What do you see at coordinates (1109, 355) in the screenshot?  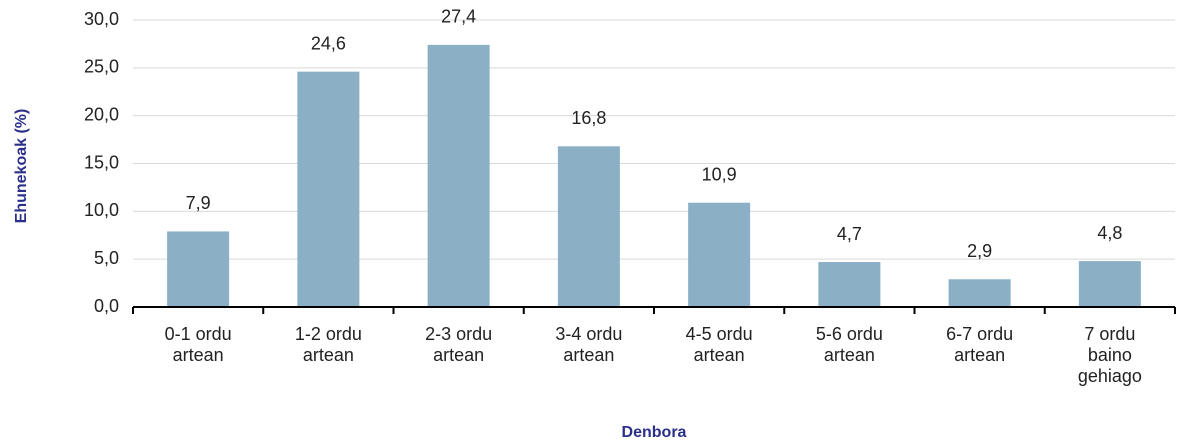 I see `x-tick-label: 7 ordu baino gehiago` at bounding box center [1109, 355].